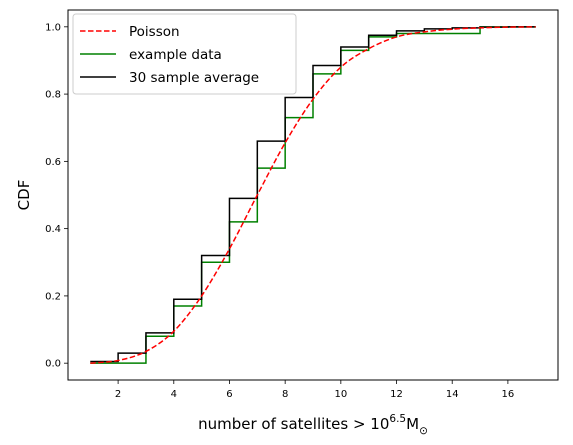 The height and width of the screenshot is (445, 573). I want to click on legend-label-30-sample-average: 30 sample average, so click(194, 78).